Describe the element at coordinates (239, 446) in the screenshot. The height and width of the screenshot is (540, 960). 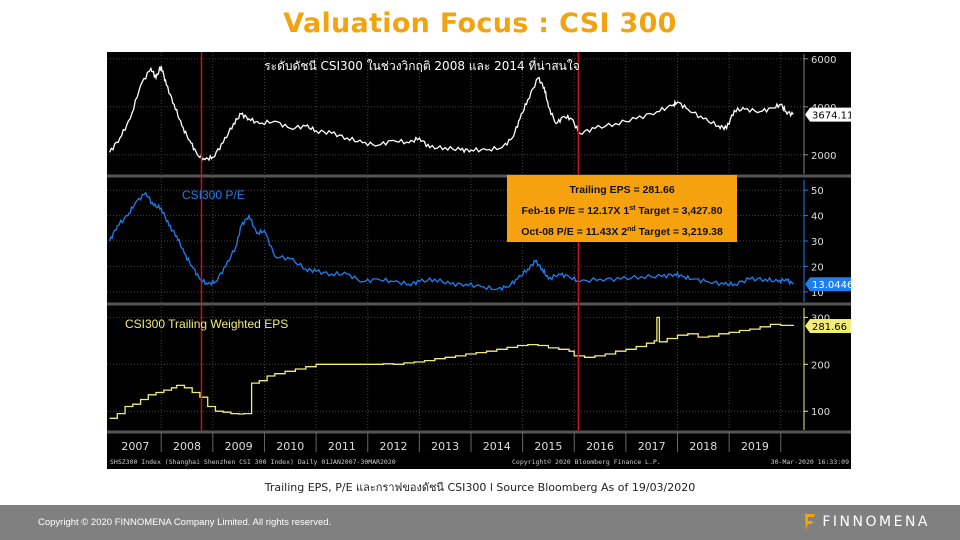
I see `x-tick-label: 2009` at that location.